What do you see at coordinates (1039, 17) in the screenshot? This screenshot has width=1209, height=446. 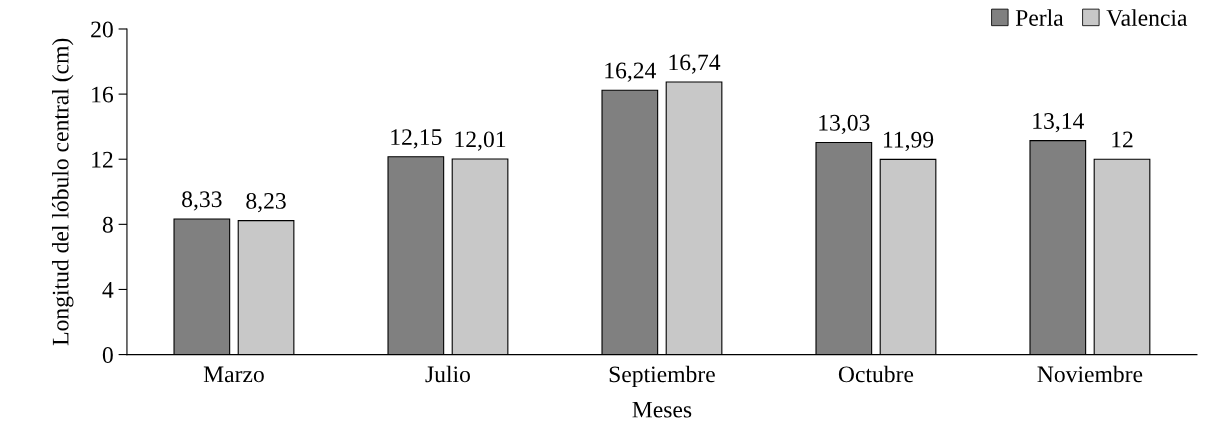 I see `legend-label: Perla` at bounding box center [1039, 17].